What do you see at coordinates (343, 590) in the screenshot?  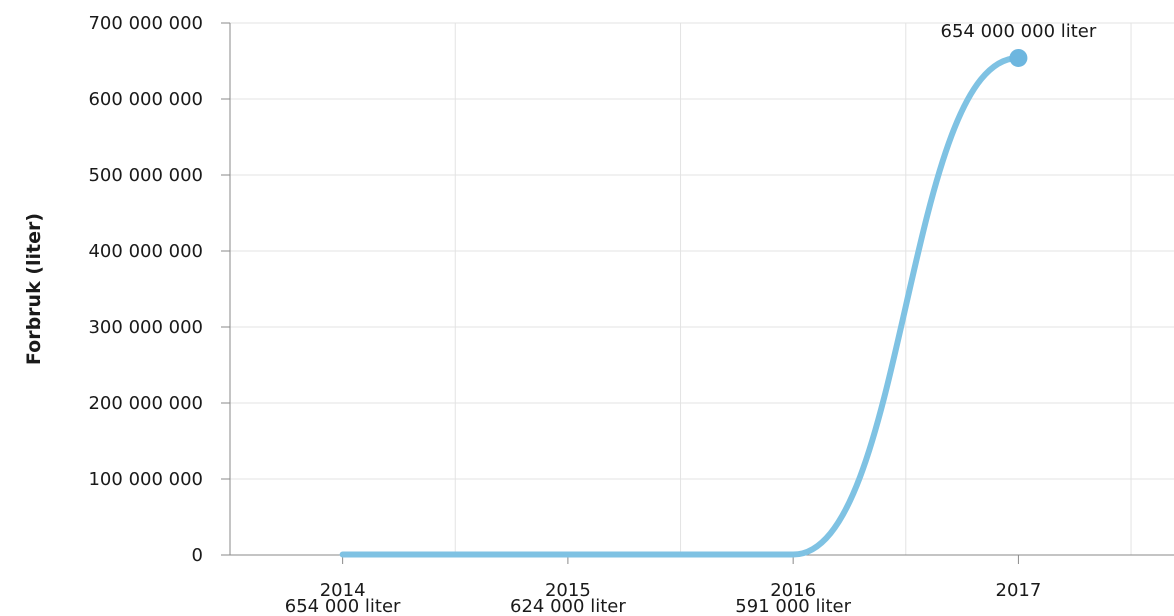 I see `x-tick-label: 2014` at bounding box center [343, 590].